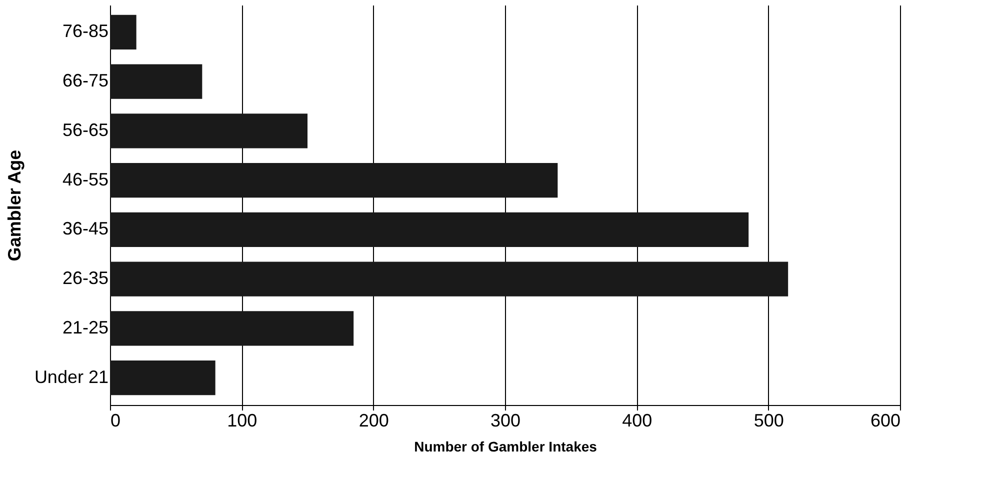 This screenshot has width=989, height=504. I want to click on x-tick-label: 600, so click(885, 420).